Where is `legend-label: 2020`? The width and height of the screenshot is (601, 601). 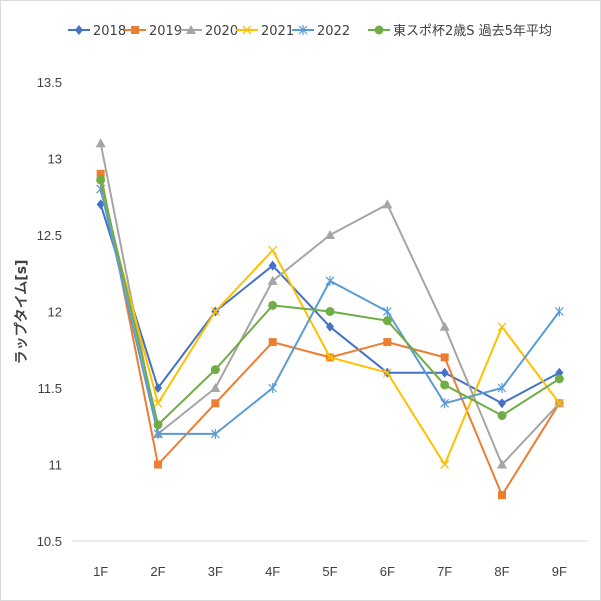 legend-label: 2020 is located at coordinates (221, 31).